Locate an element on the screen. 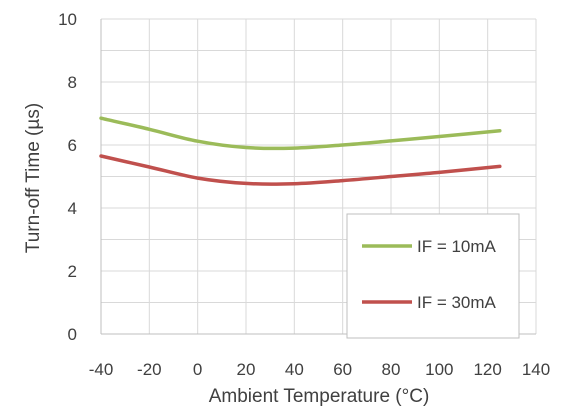  y-tick-label: 6 is located at coordinates (72, 145).